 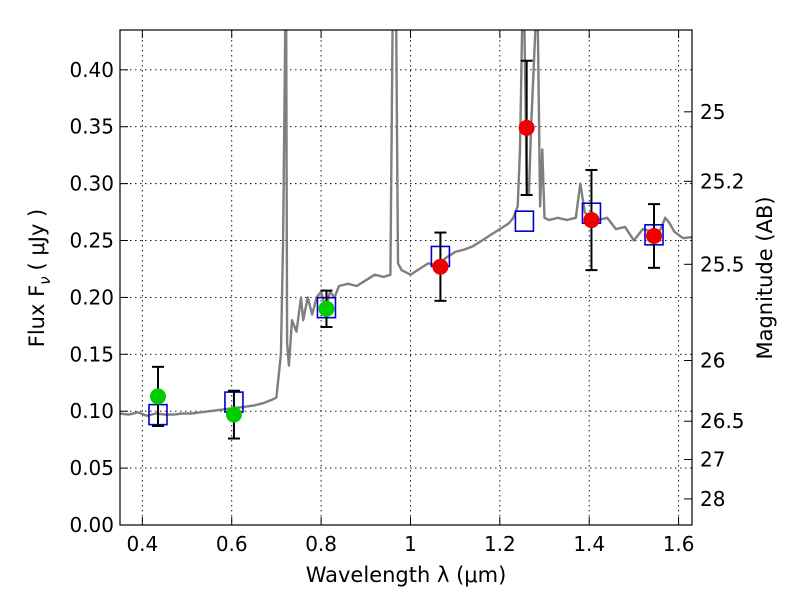 What do you see at coordinates (722, 264) in the screenshot?
I see `right-tick-label: 25.5` at bounding box center [722, 264].